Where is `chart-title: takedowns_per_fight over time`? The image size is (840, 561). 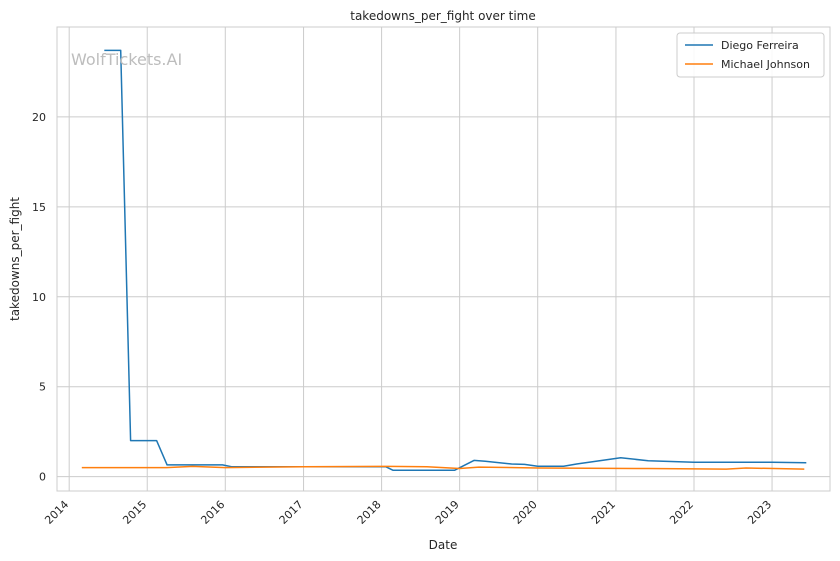
chart-title: takedowns_per_fight over time is located at coordinates (443, 16).